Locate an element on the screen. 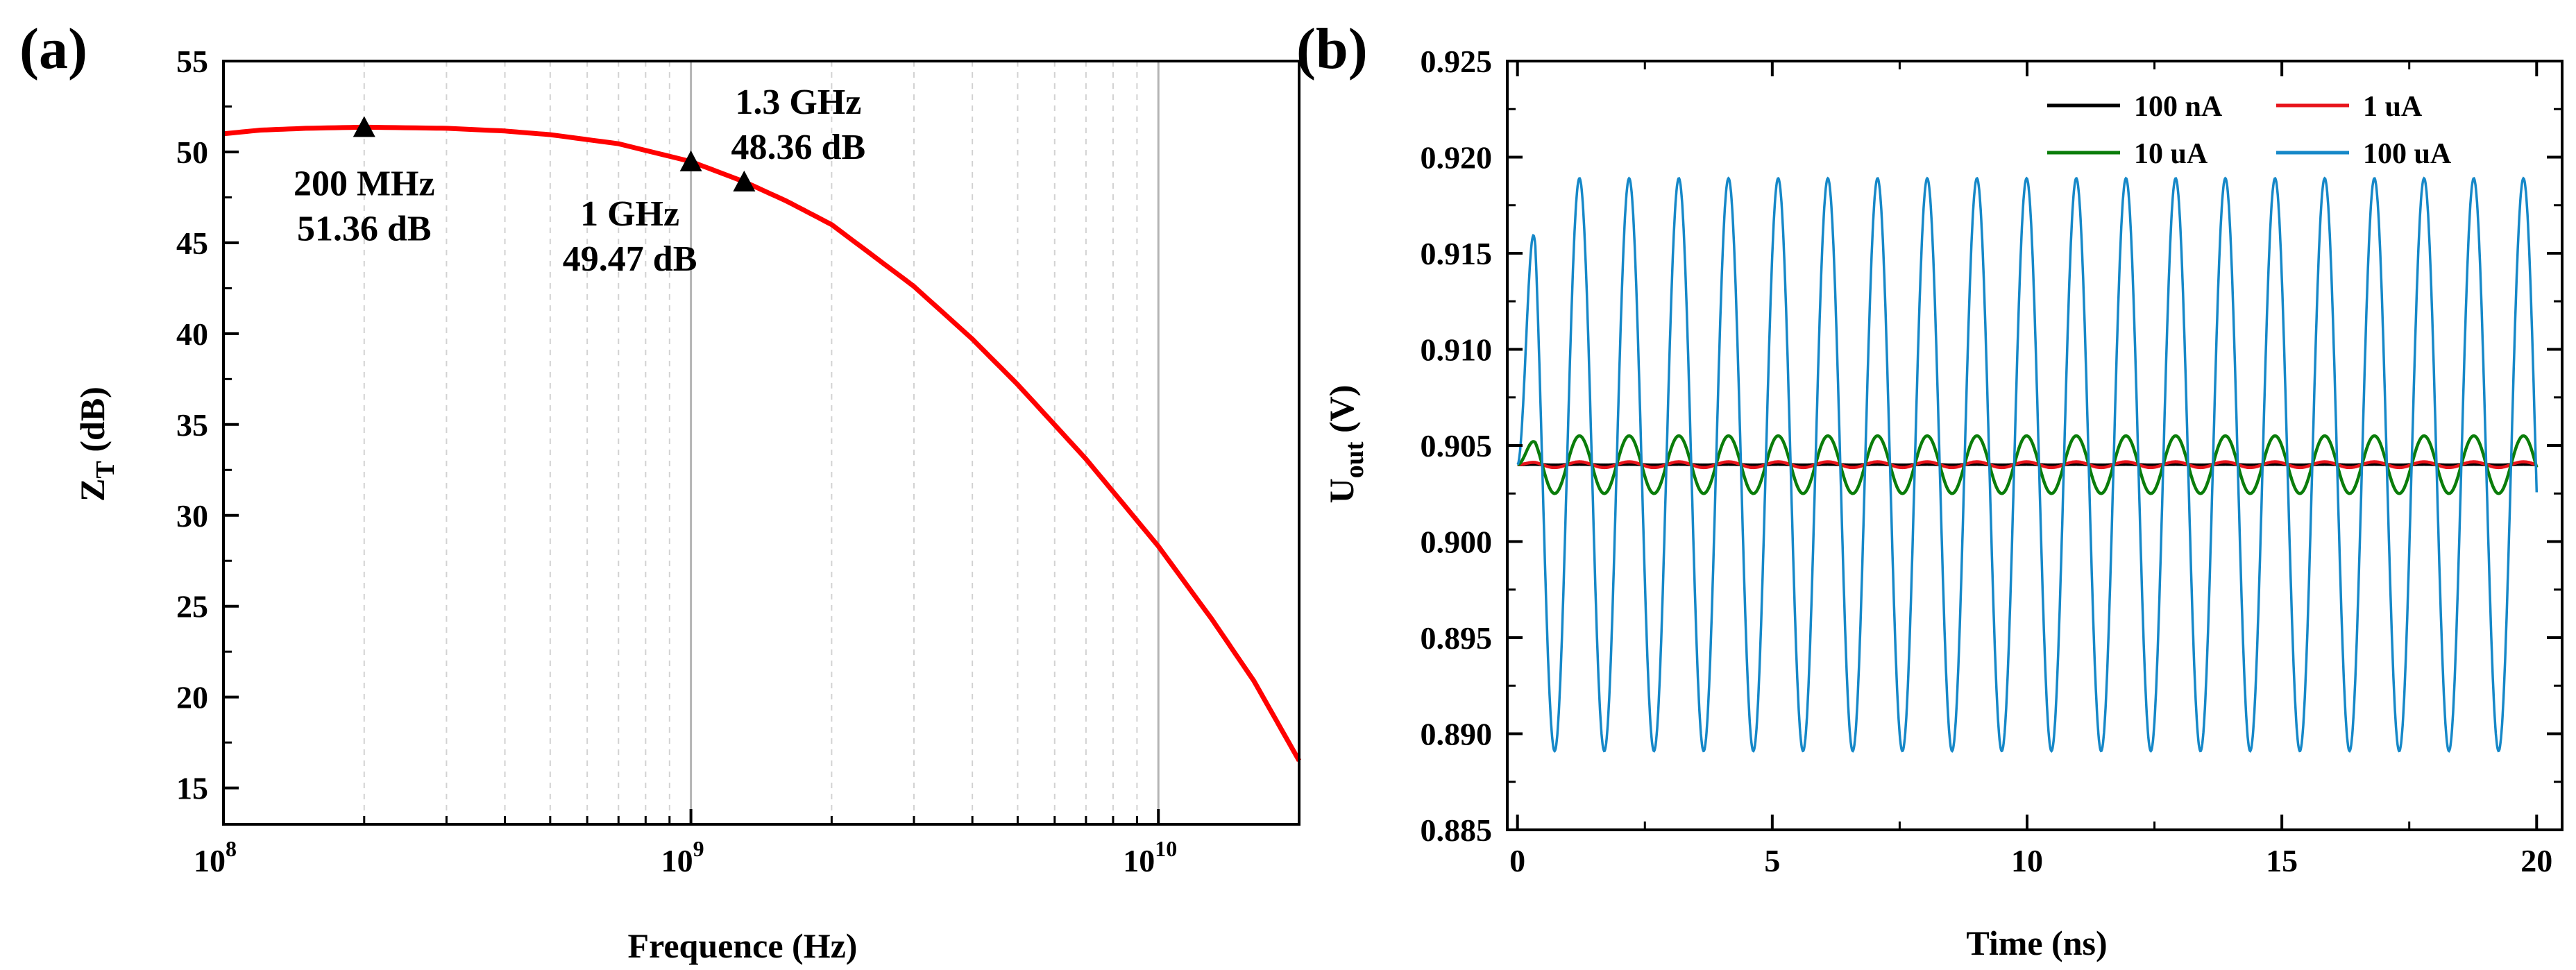  annotation-frequency-0: 200 MHz is located at coordinates (364, 183).